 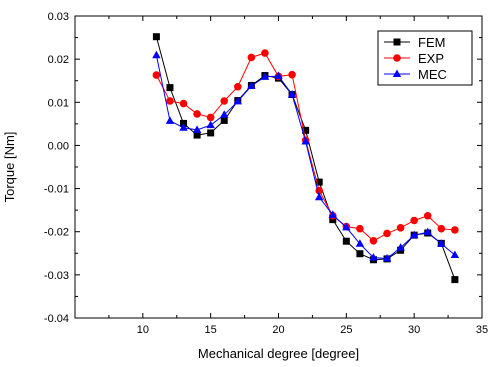 I want to click on x-tick-label: 20, so click(x=278, y=330).